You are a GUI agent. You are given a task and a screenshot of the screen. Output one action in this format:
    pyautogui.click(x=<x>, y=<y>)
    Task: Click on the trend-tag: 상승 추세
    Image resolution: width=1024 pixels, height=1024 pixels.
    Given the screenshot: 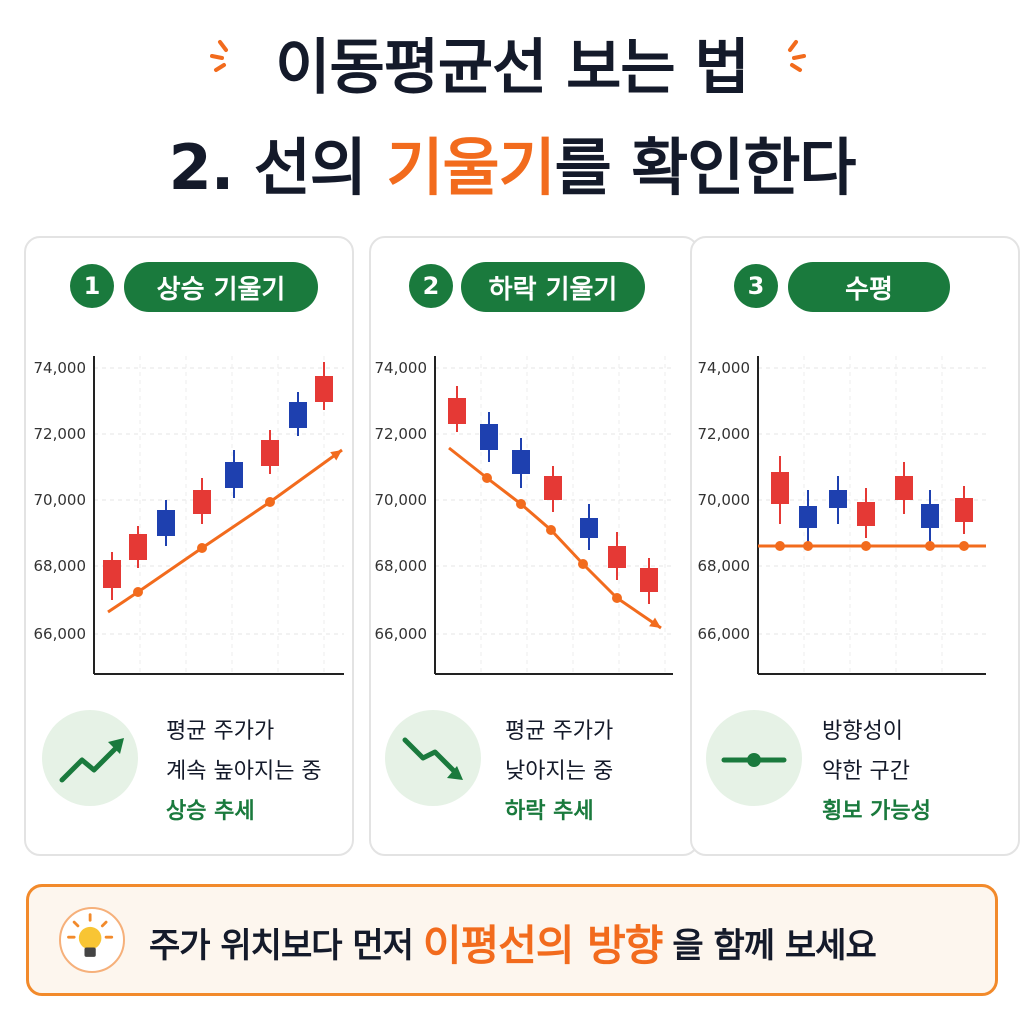 What is the action you would take?
    pyautogui.click(x=210, y=811)
    